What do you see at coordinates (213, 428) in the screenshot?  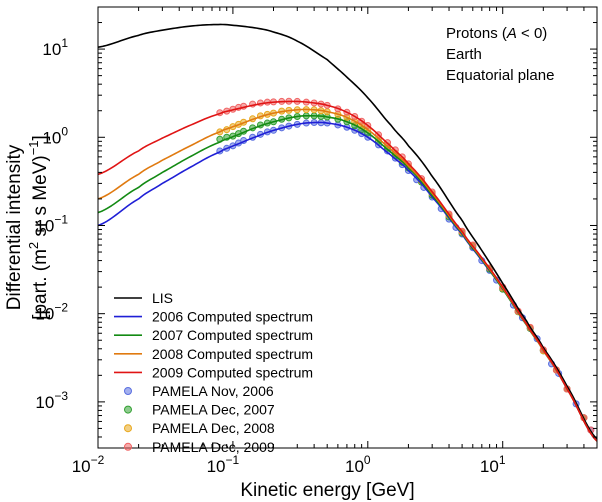 I see `legend-label: PAMELA Dec, 2008` at bounding box center [213, 428].